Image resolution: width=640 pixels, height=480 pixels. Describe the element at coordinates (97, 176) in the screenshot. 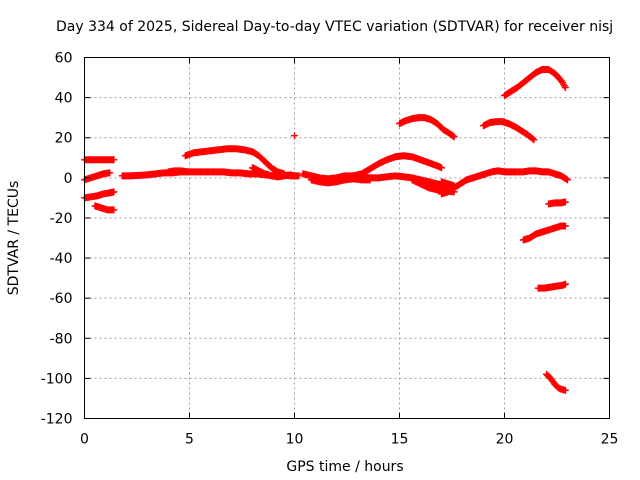

I see `series-arc-b` at that location.